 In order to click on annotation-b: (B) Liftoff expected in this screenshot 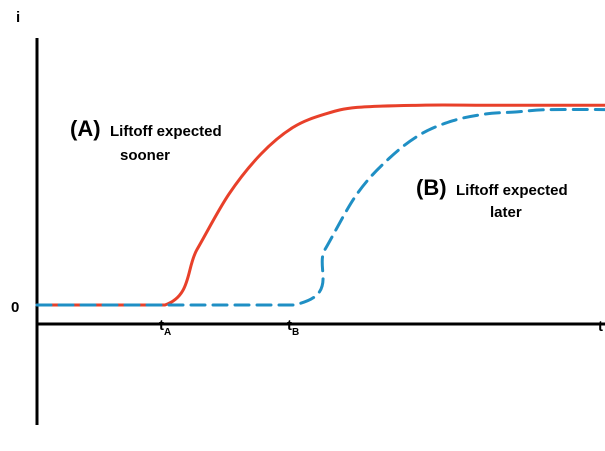, I will do `click(492, 187)`.